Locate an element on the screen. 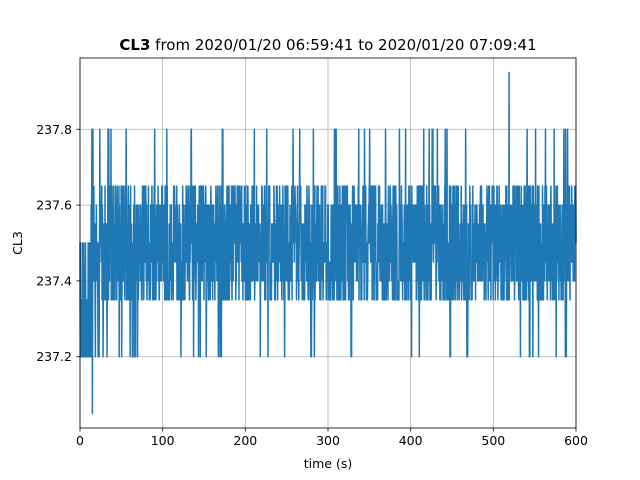 Image resolution: width=640 pixels, height=480 pixels. y-tick-label-0: 237.2 is located at coordinates (54, 356).